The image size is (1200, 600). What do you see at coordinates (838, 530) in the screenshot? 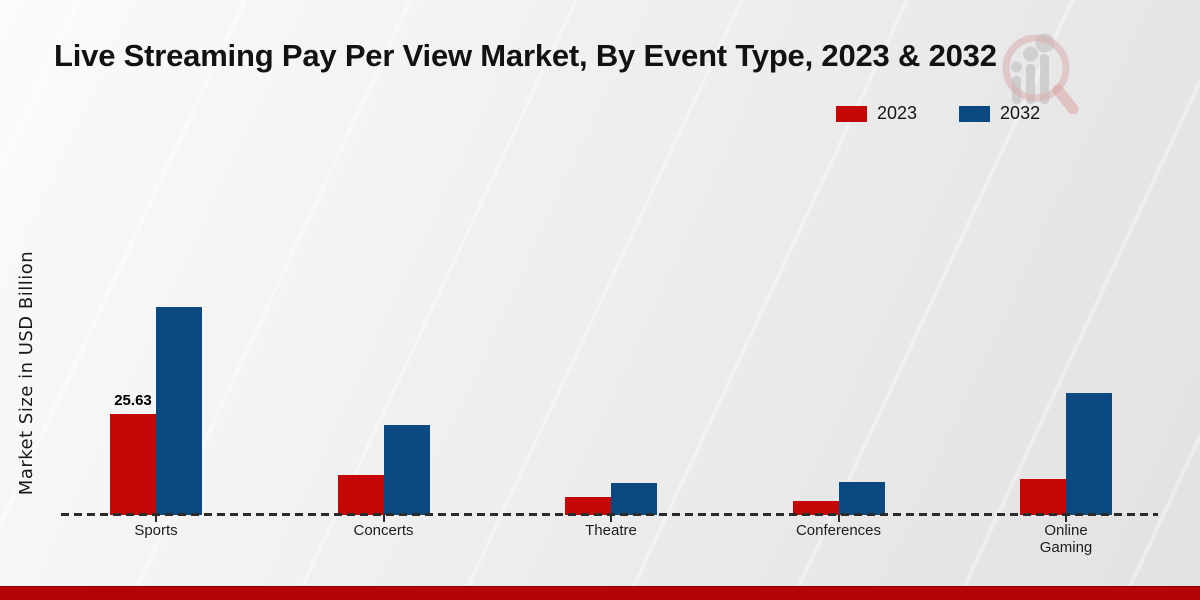
I see `x-category-label: Conferences` at bounding box center [838, 530].